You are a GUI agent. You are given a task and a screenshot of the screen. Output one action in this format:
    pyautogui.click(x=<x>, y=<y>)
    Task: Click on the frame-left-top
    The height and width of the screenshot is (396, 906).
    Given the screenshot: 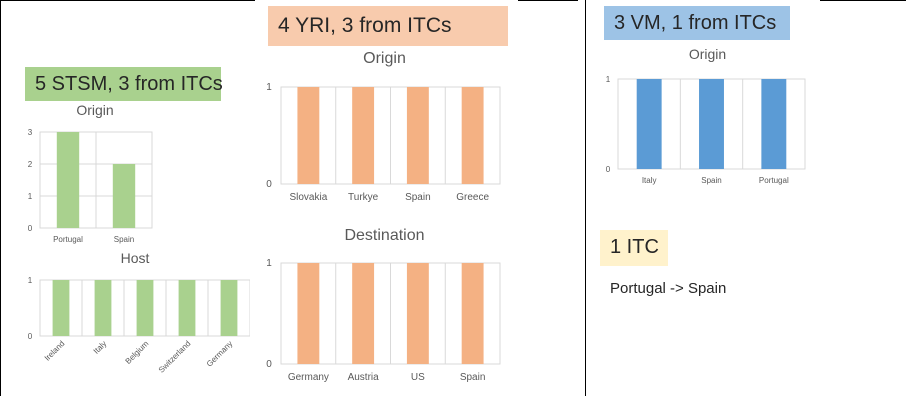 What is the action you would take?
    pyautogui.click(x=127, y=0)
    